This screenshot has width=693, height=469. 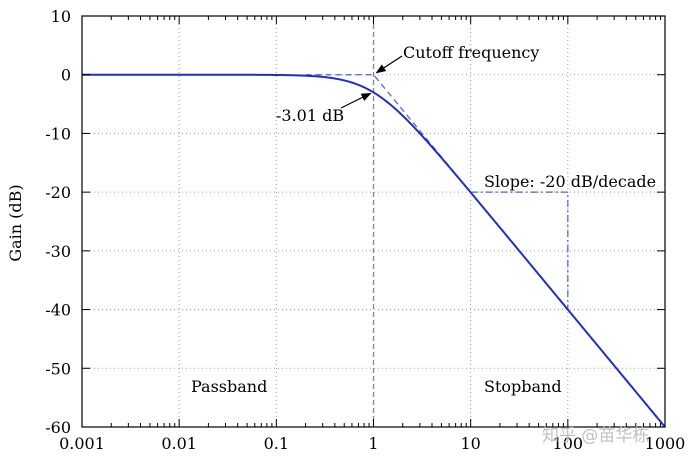 I want to click on y-tick-label: -10, so click(x=58, y=133).